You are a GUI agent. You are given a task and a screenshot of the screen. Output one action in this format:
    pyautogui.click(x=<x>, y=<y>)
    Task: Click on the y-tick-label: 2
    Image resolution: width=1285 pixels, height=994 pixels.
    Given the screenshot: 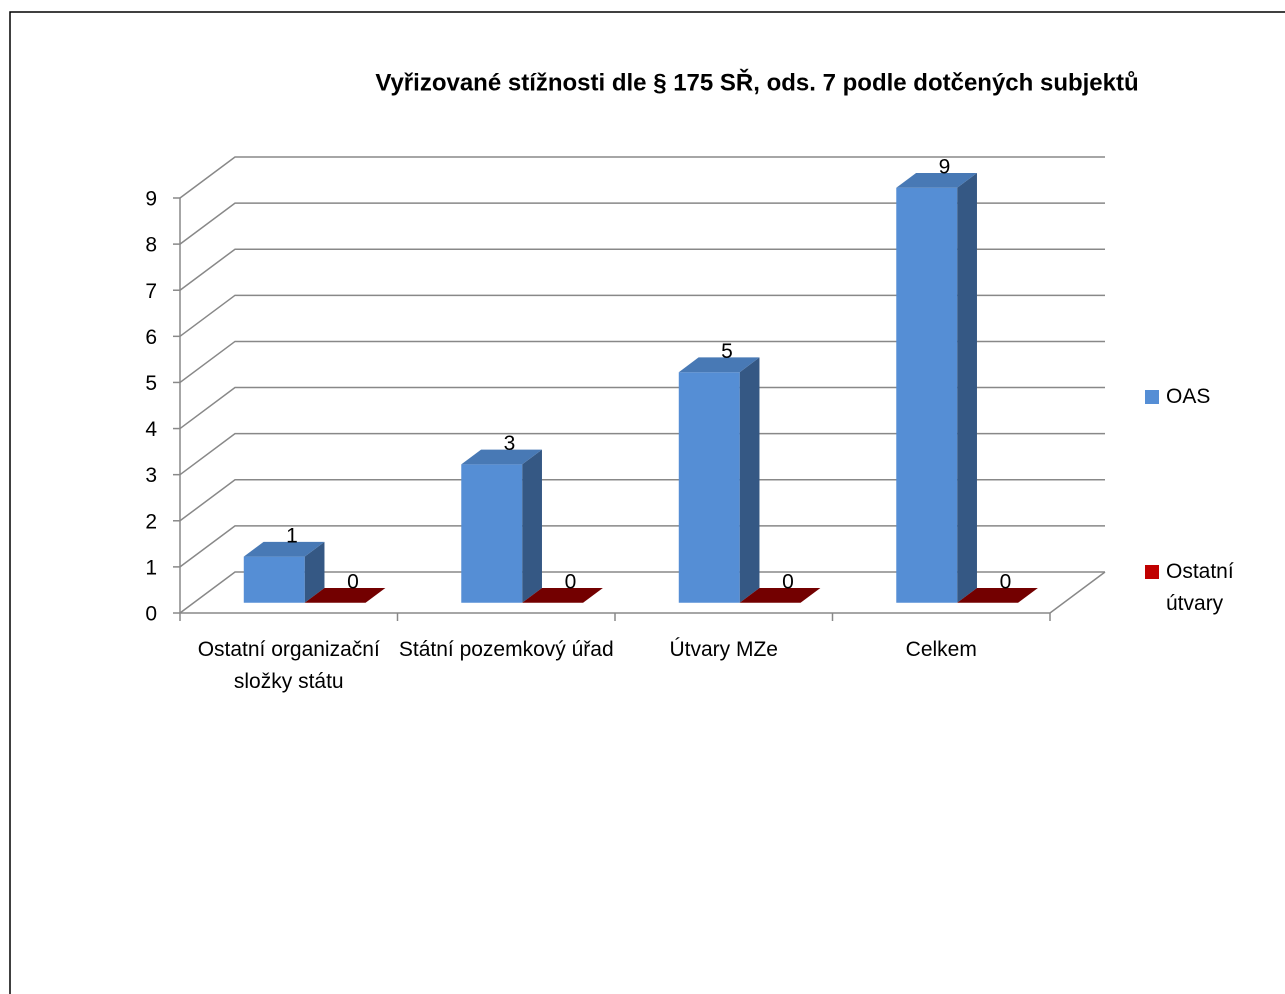 What is the action you would take?
    pyautogui.click(x=151, y=521)
    